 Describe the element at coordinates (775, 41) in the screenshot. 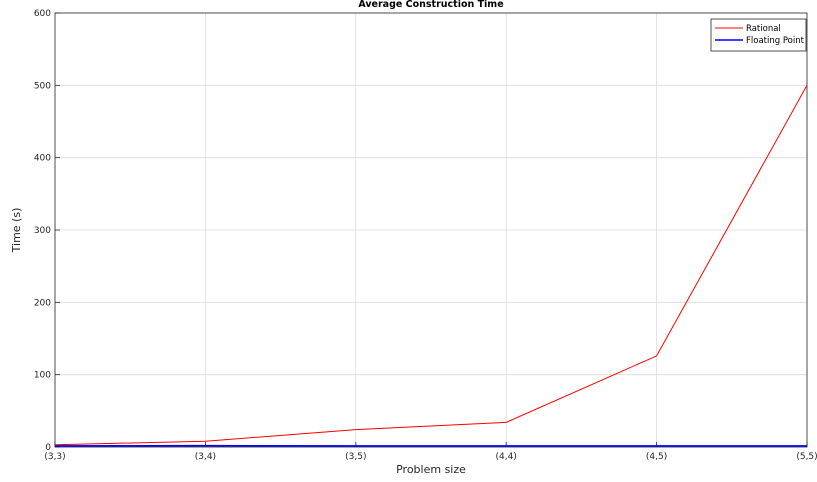

I see `legend-label: Floating Point` at that location.